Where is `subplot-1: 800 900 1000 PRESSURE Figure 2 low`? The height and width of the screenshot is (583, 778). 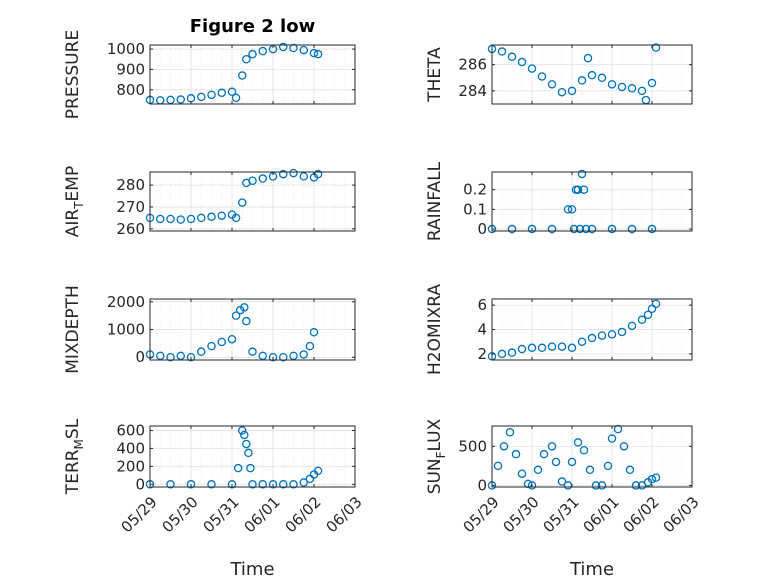 subplot-1: 800 900 1000 PRESSURE Figure 2 low is located at coordinates (209, 67).